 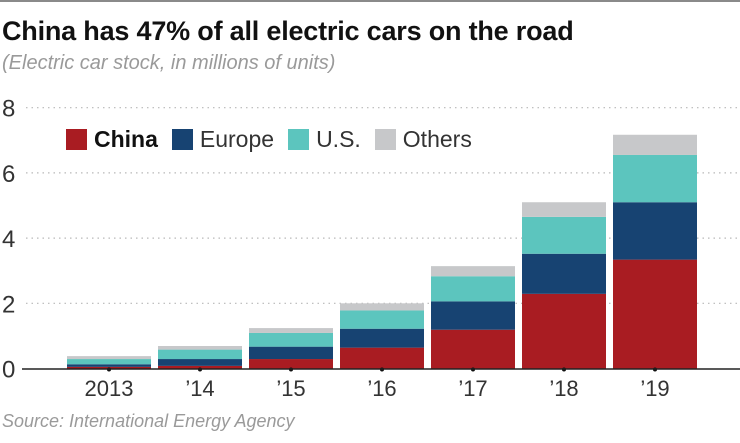 What do you see at coordinates (381, 388) in the screenshot?
I see `x-tick-label: ’16` at bounding box center [381, 388].